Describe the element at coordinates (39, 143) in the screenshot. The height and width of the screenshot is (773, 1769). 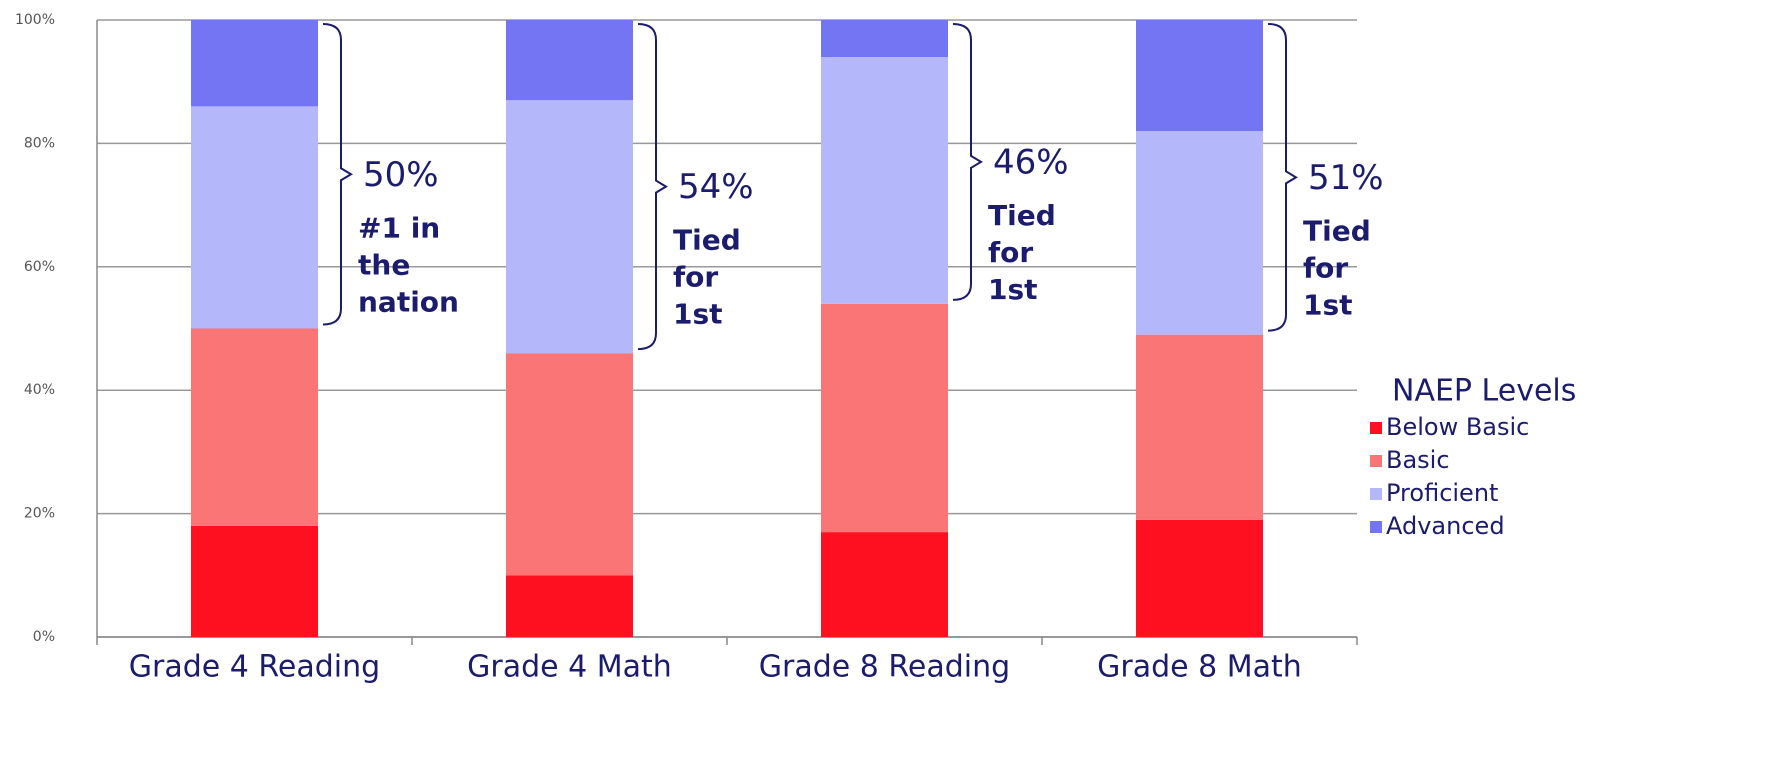
I see `y-tick-label: 80%` at that location.